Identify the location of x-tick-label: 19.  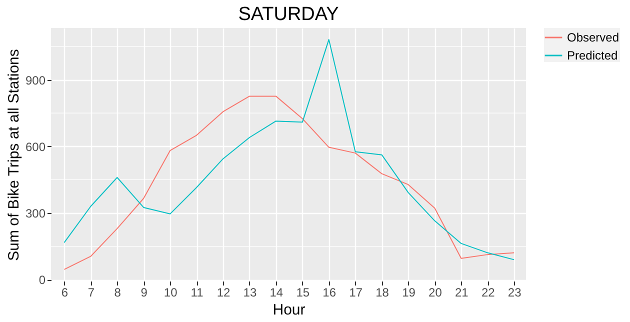
(409, 293).